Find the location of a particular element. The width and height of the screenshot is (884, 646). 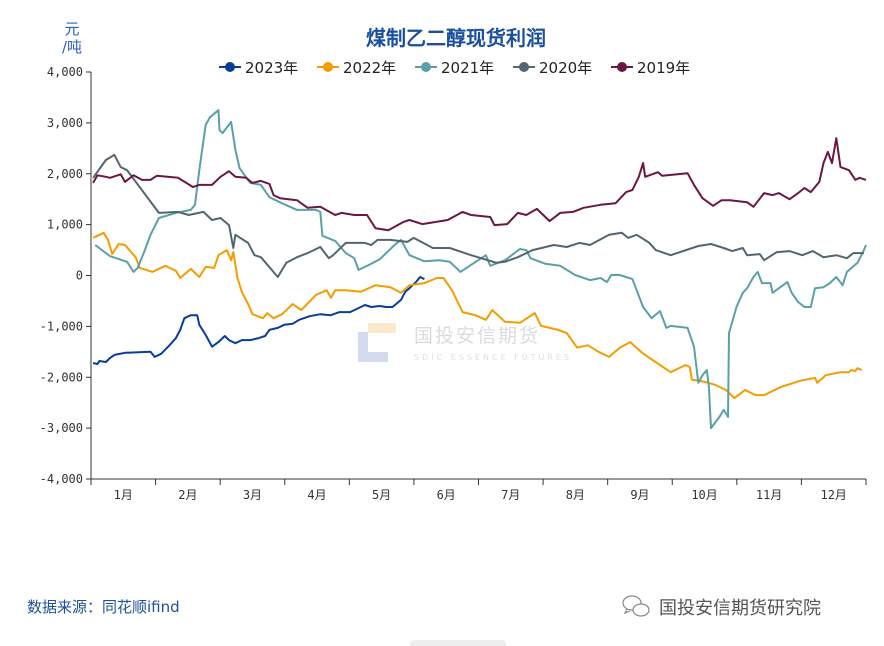

y-tick-label: -4,000 is located at coordinates (61, 479).